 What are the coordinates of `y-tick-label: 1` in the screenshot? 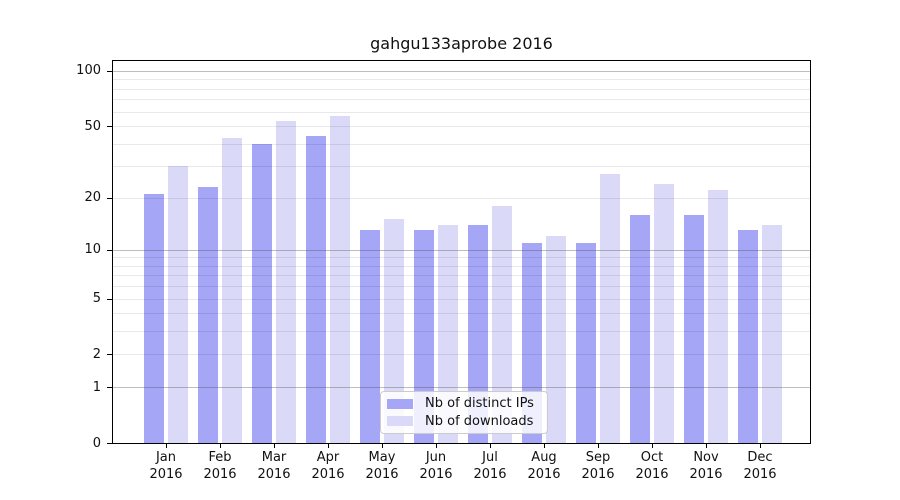 It's located at (96, 387).